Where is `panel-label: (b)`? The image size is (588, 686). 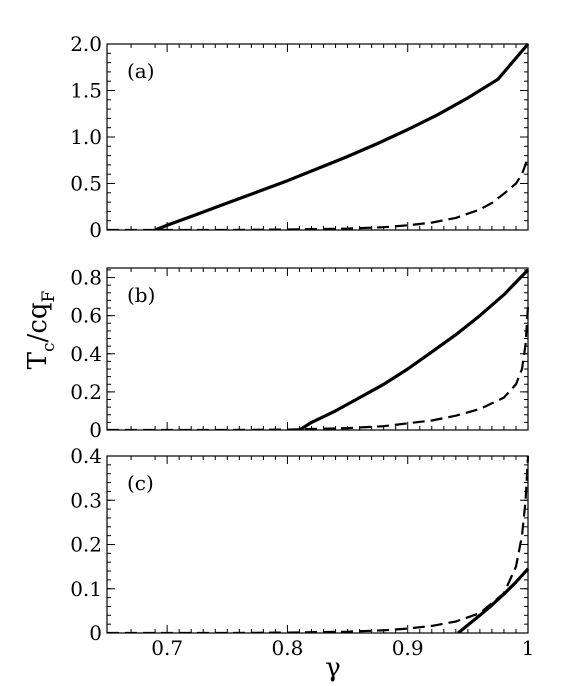 panel-label: (b) is located at coordinates (141, 295).